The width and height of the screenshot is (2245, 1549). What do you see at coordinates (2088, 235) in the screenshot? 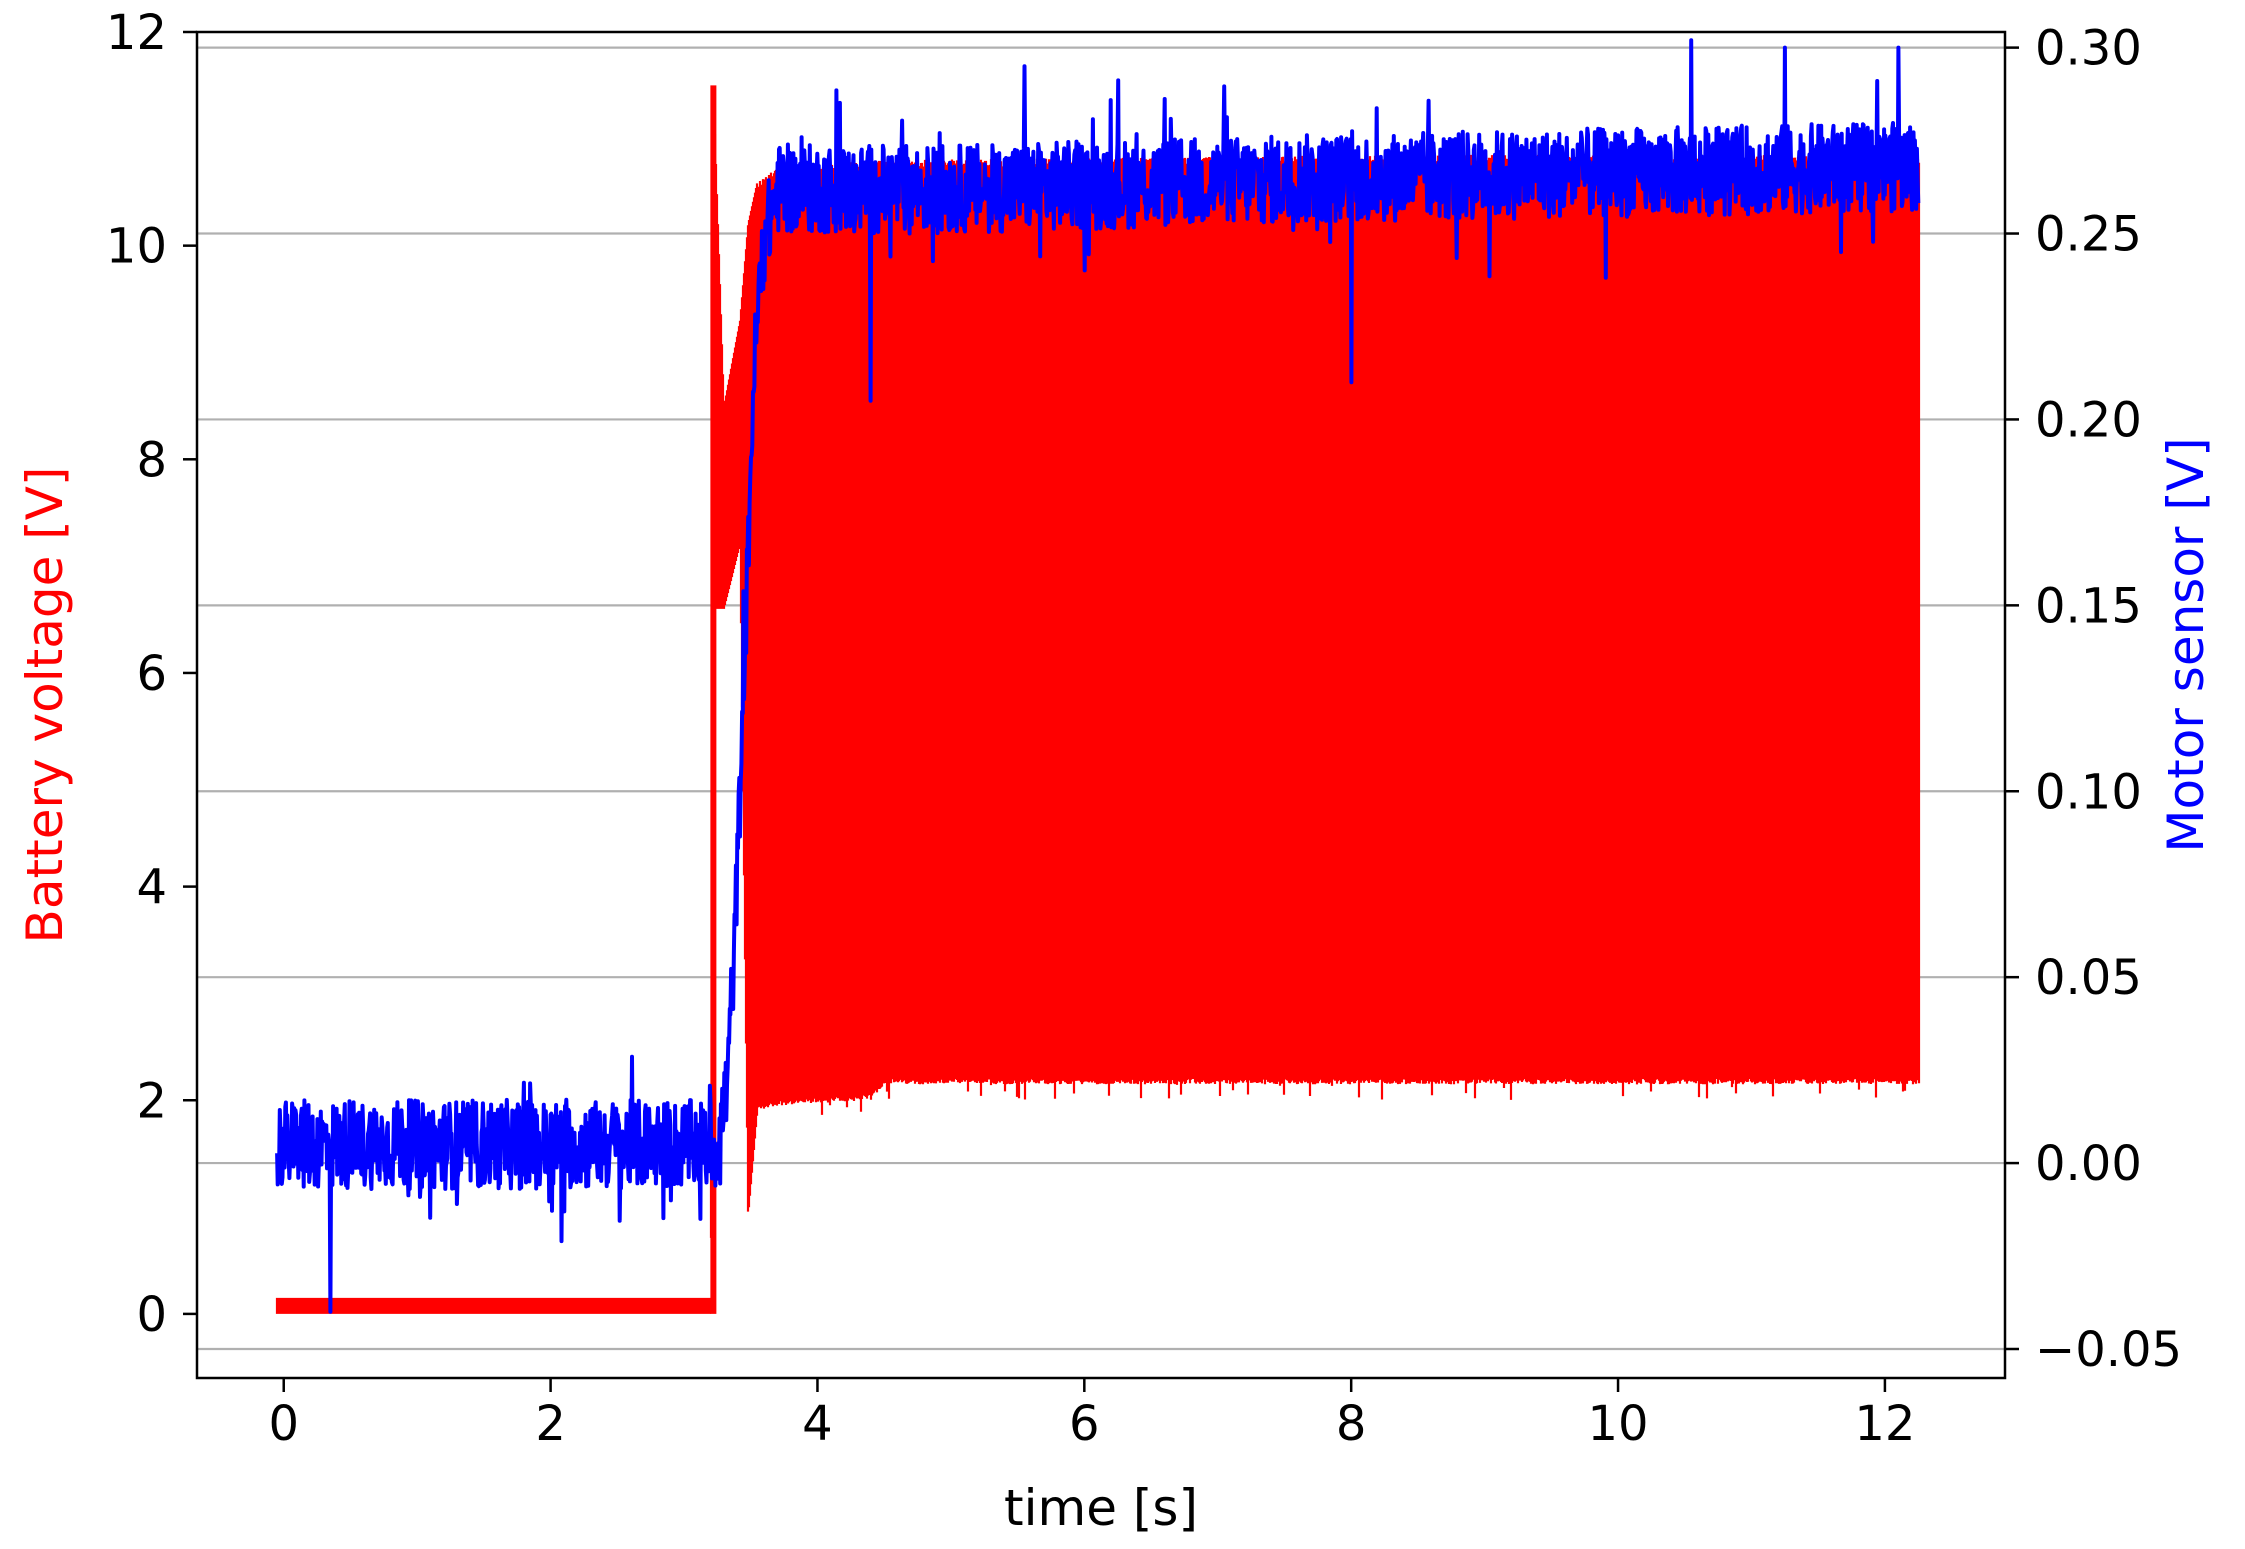
I see `right-y-tick-label: 0.25` at bounding box center [2088, 235].